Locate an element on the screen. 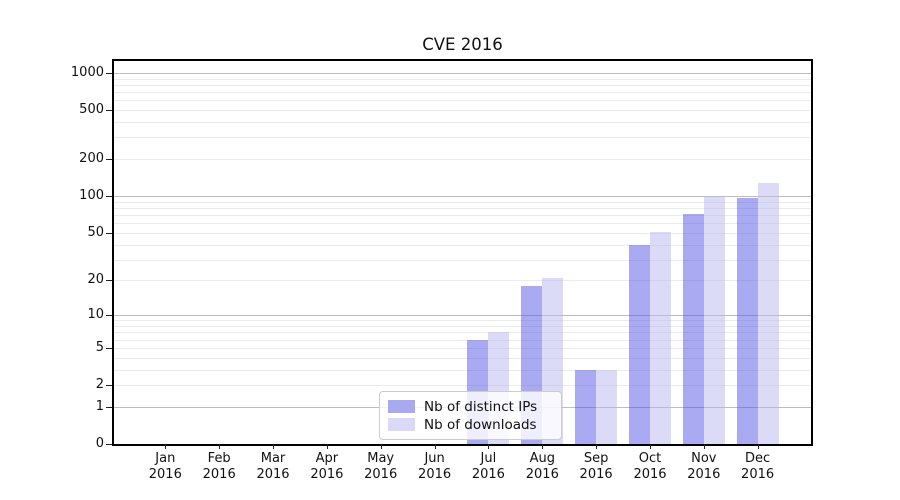  y-tick-label: 200 is located at coordinates (91, 159).